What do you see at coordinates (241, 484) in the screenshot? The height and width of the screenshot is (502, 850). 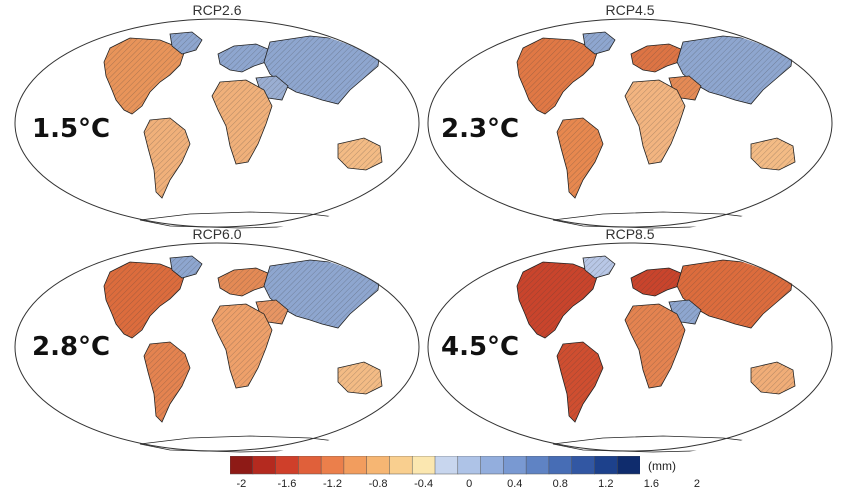 I see `colorbar-tick-label: -2` at bounding box center [241, 484].